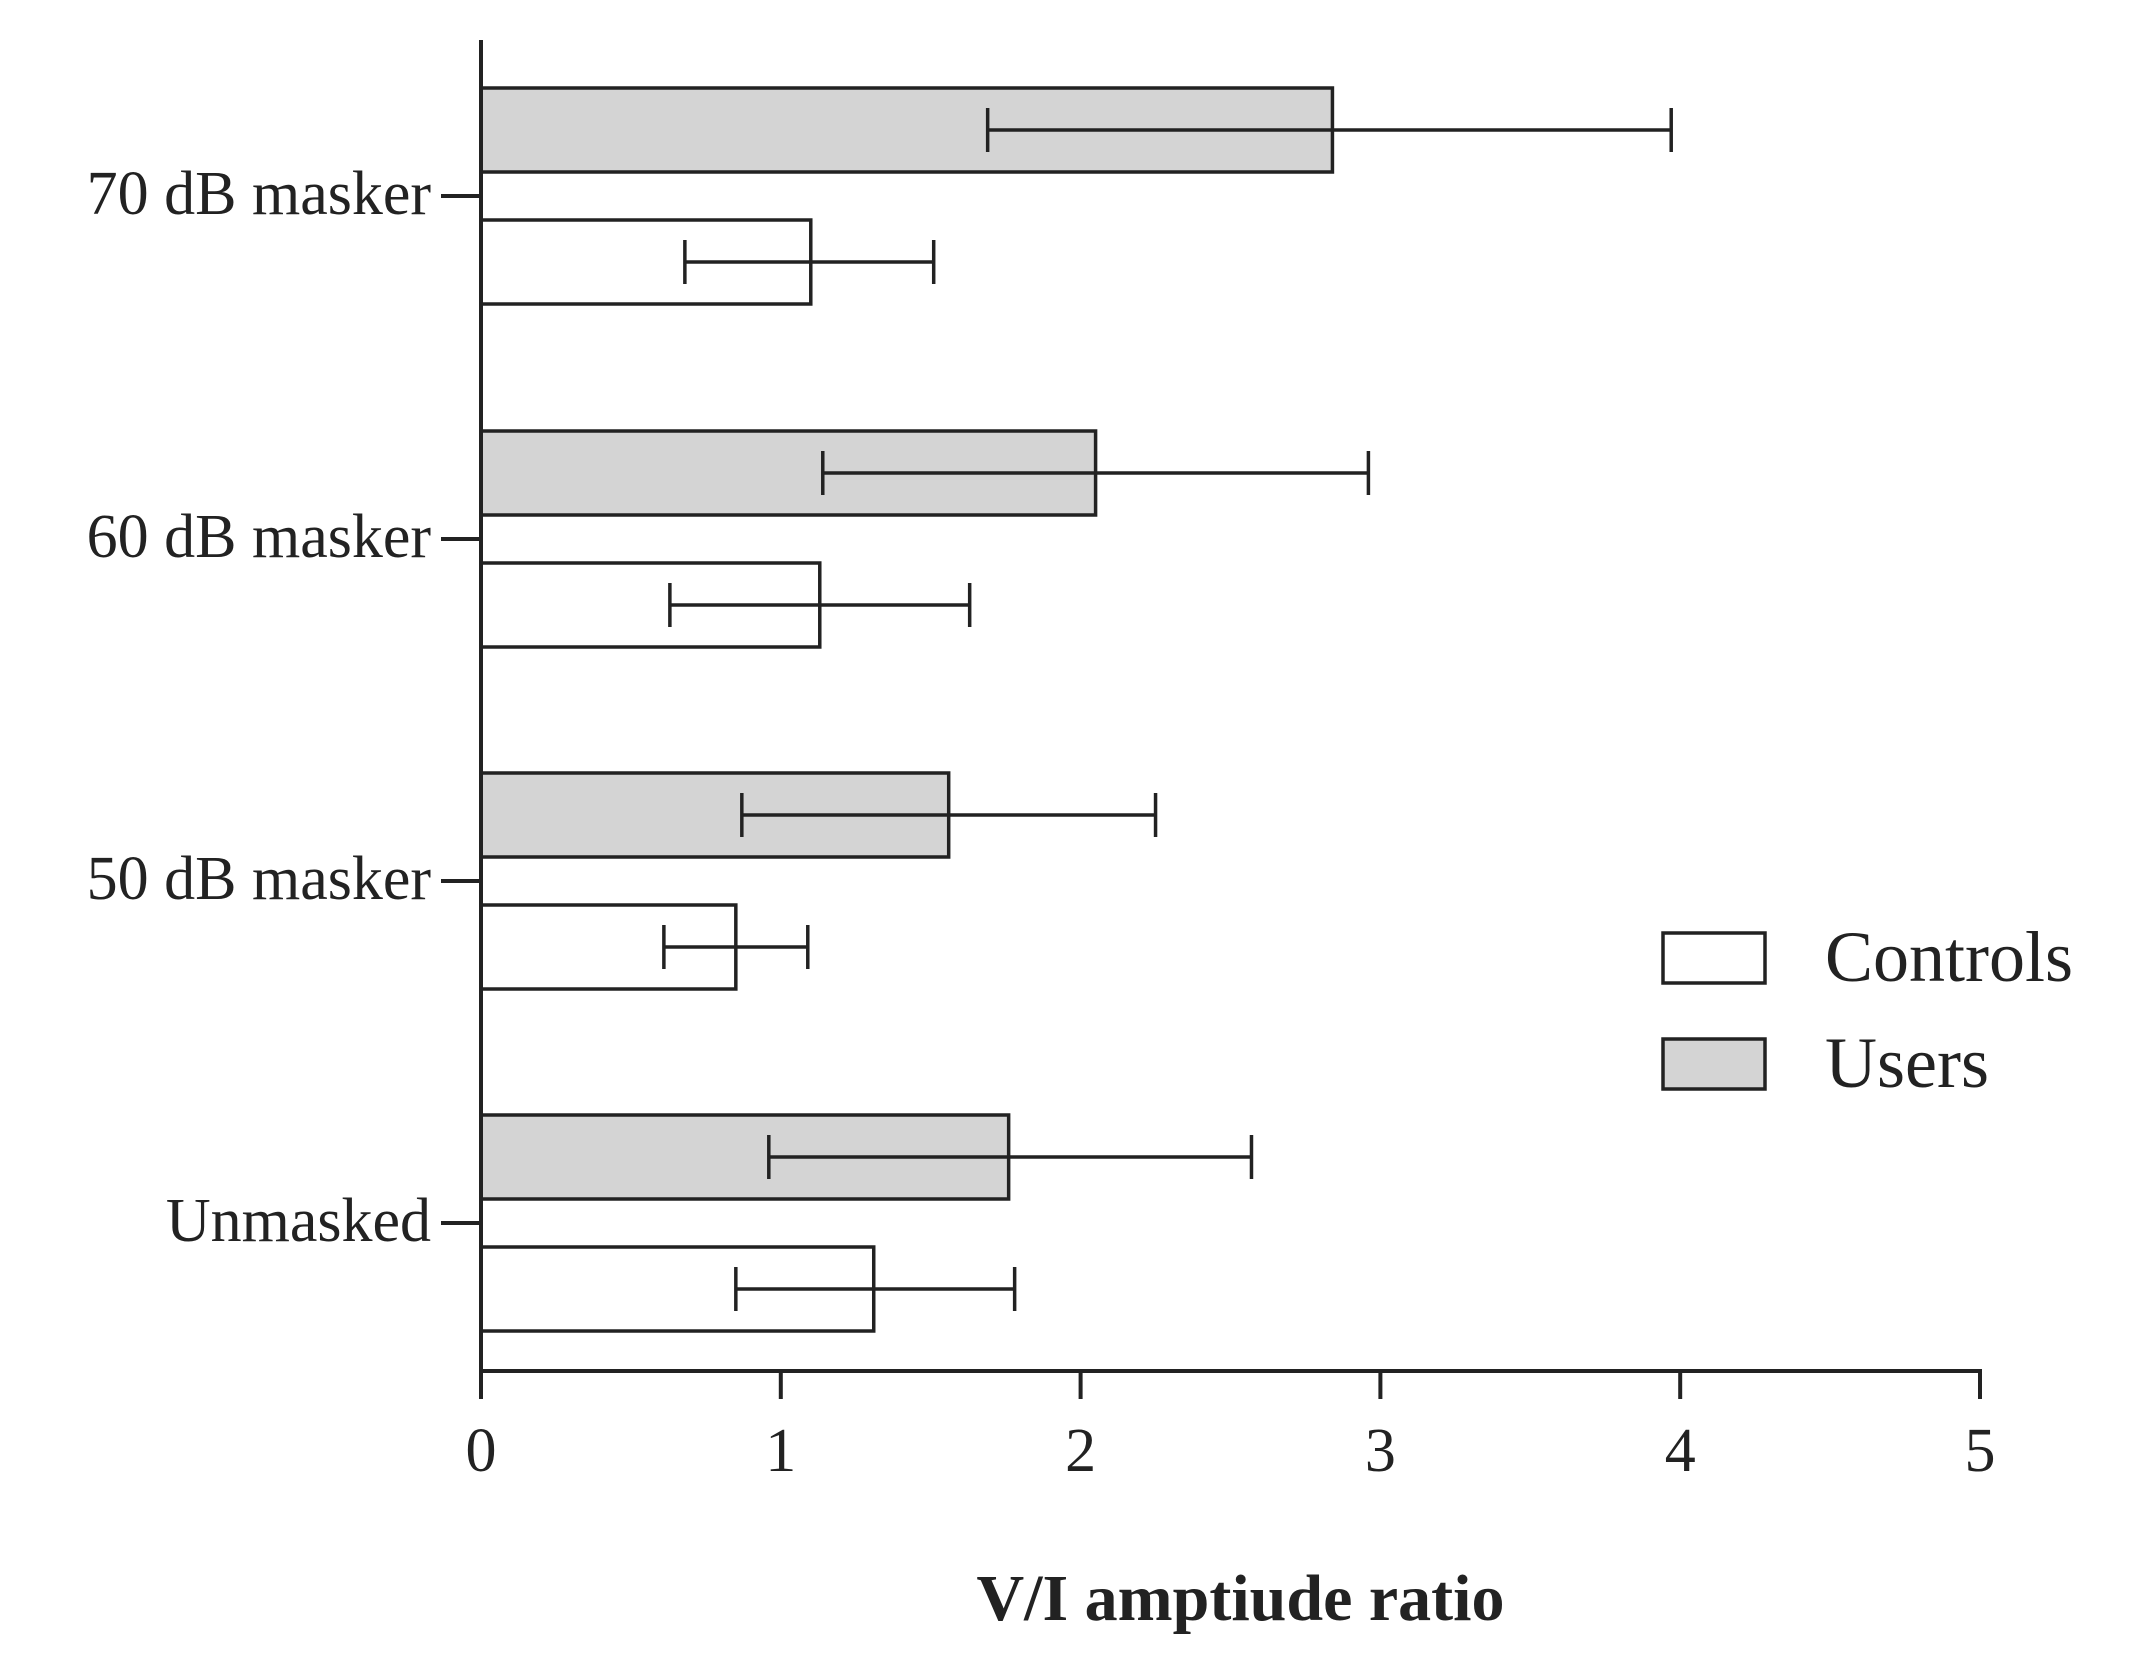 Image resolution: width=2135 pixels, height=1662 pixels. What do you see at coordinates (298, 1221) in the screenshot?
I see `y-tick-label-unmasked: Unmasked` at bounding box center [298, 1221].